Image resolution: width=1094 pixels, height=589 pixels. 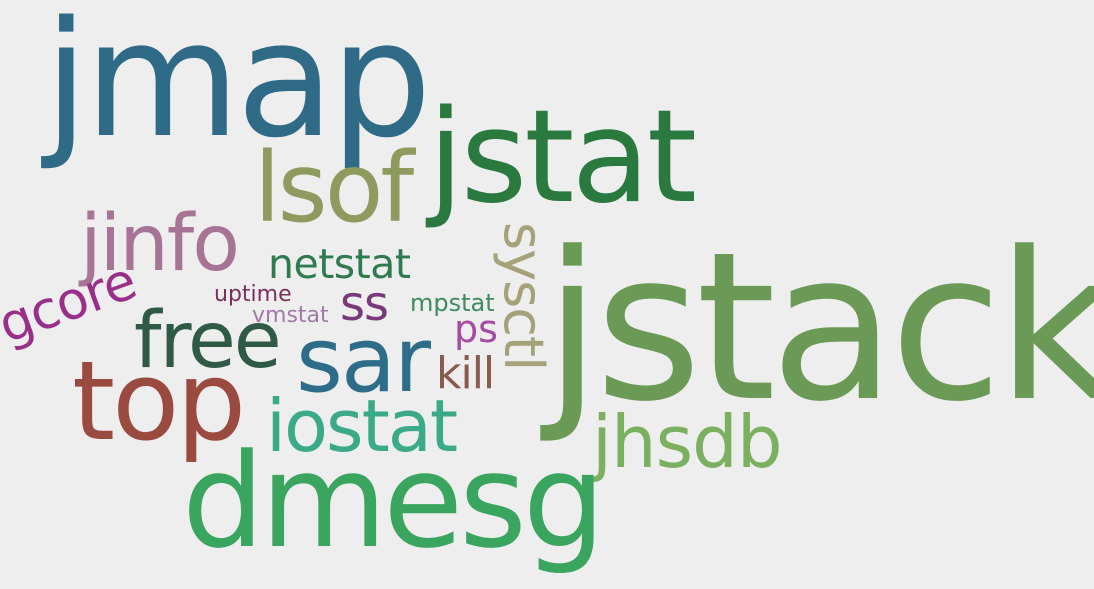 I want to click on word-ps: ps, so click(x=476, y=329).